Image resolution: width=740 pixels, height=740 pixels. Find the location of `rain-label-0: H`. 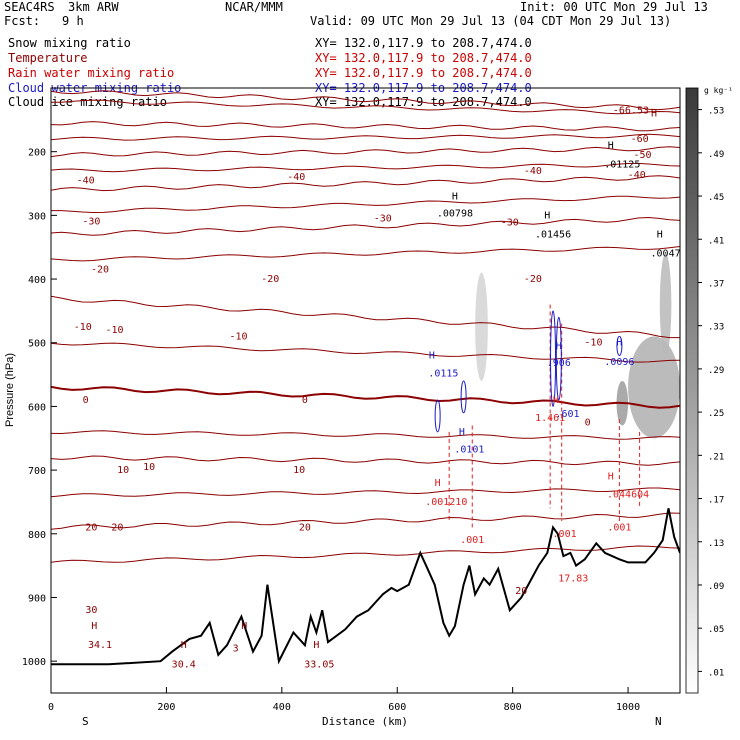

rain-label-0: H is located at coordinates (438, 483).